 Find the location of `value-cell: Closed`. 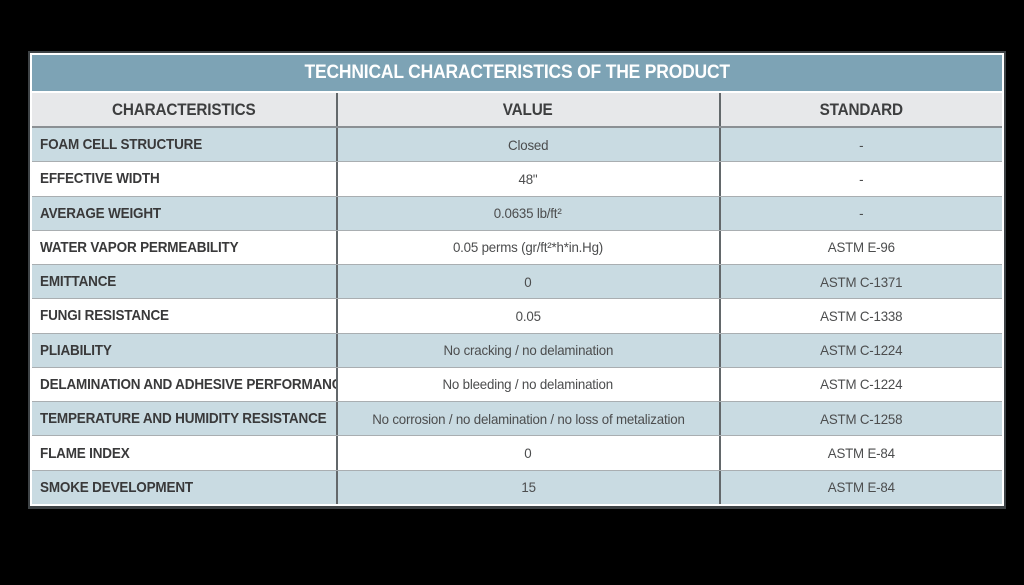

value-cell: Closed is located at coordinates (529, 145).